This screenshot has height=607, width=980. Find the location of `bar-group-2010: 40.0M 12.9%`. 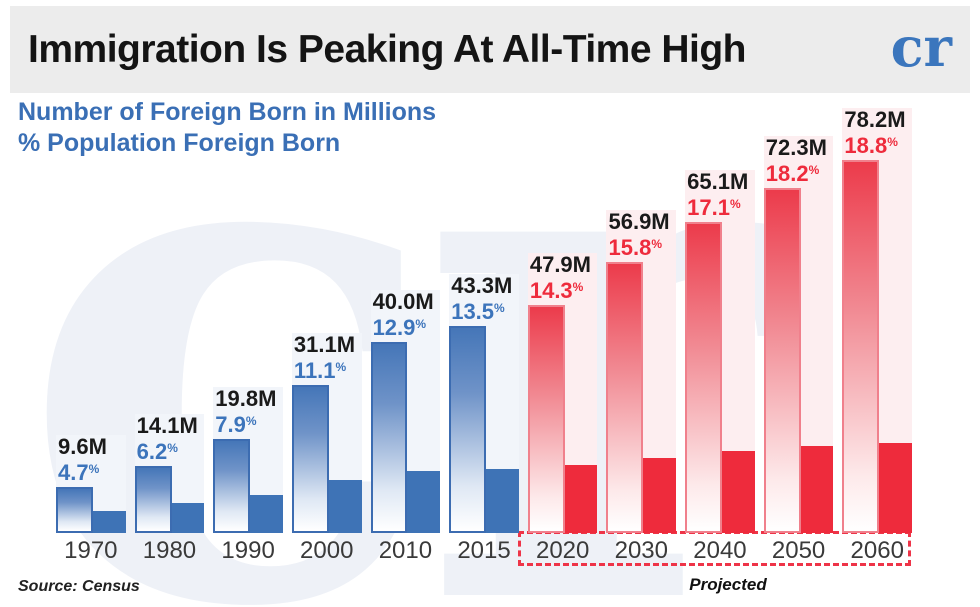

bar-group-2010: 40.0M 12.9% is located at coordinates (405, 318).